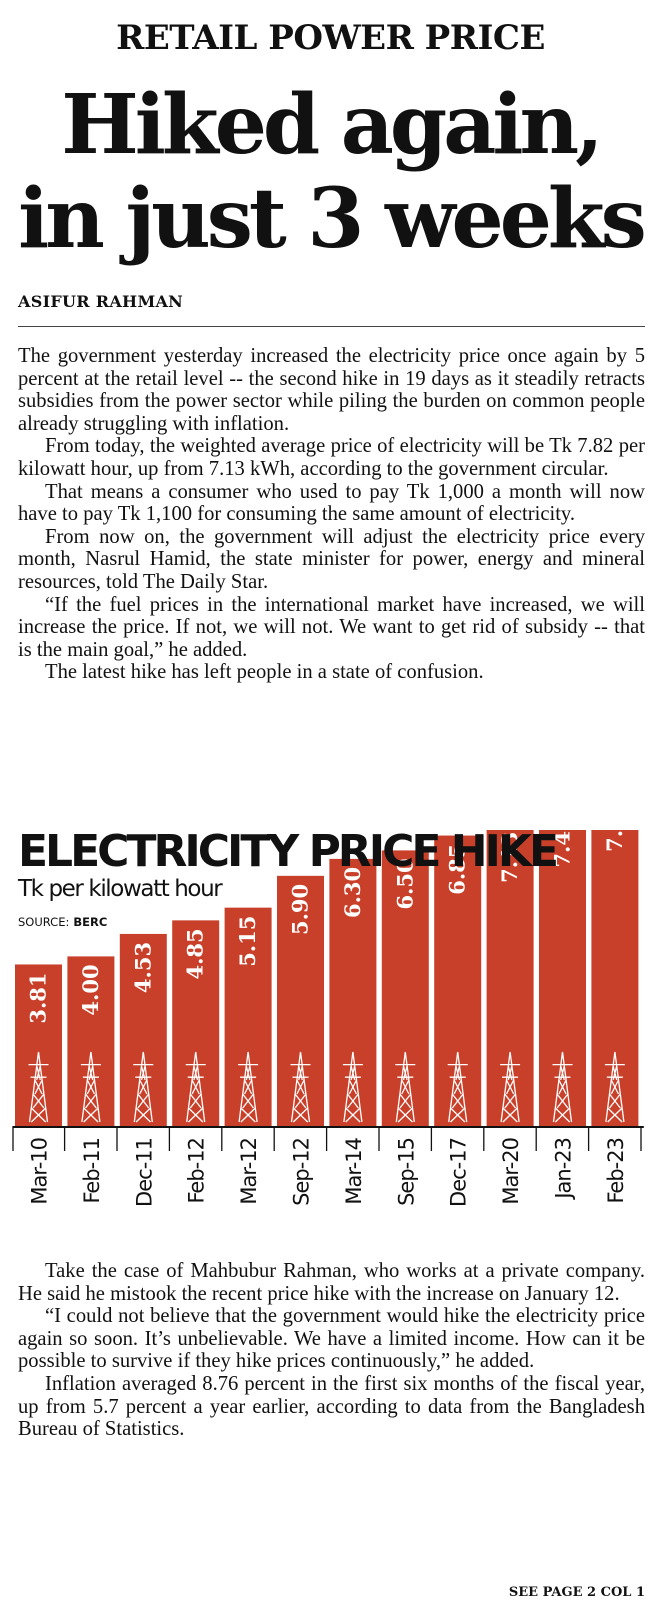  Describe the element at coordinates (509, 857) in the screenshot. I see `bar-value-label: 7.13` at that location.